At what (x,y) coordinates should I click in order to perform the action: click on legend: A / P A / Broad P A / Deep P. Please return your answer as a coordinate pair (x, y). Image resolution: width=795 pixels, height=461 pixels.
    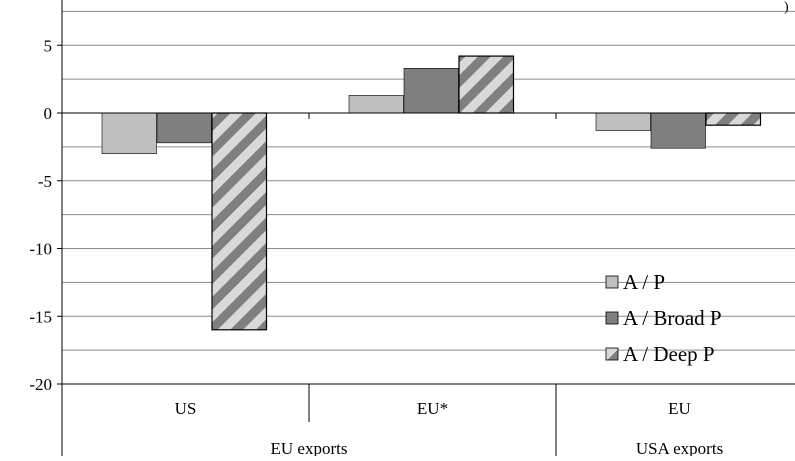
    Looking at the image, I should click on (663, 318).